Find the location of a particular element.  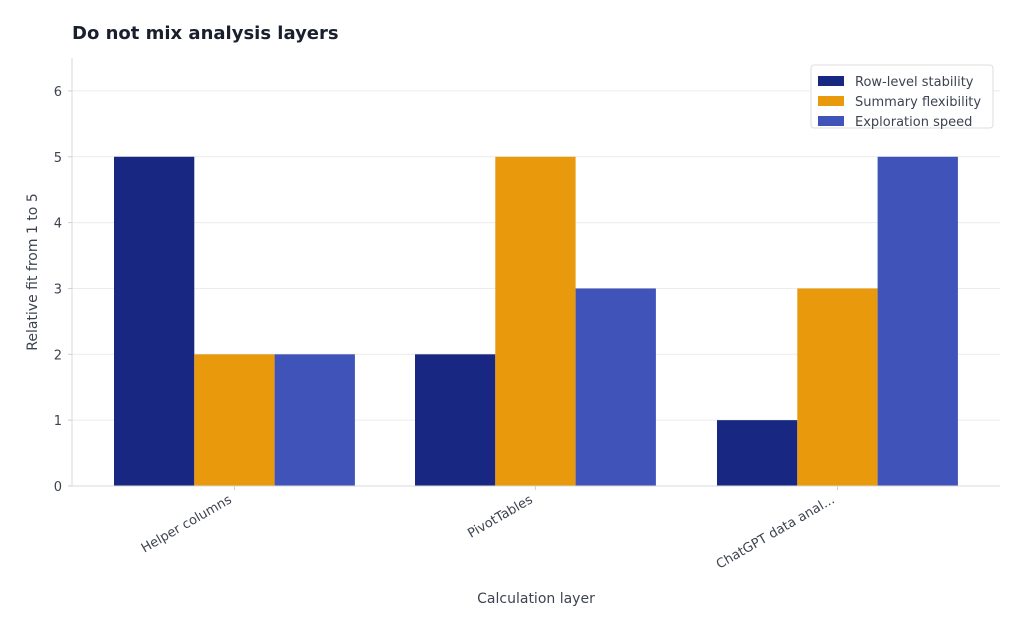

legend-label: Exploration speed is located at coordinates (913, 122).